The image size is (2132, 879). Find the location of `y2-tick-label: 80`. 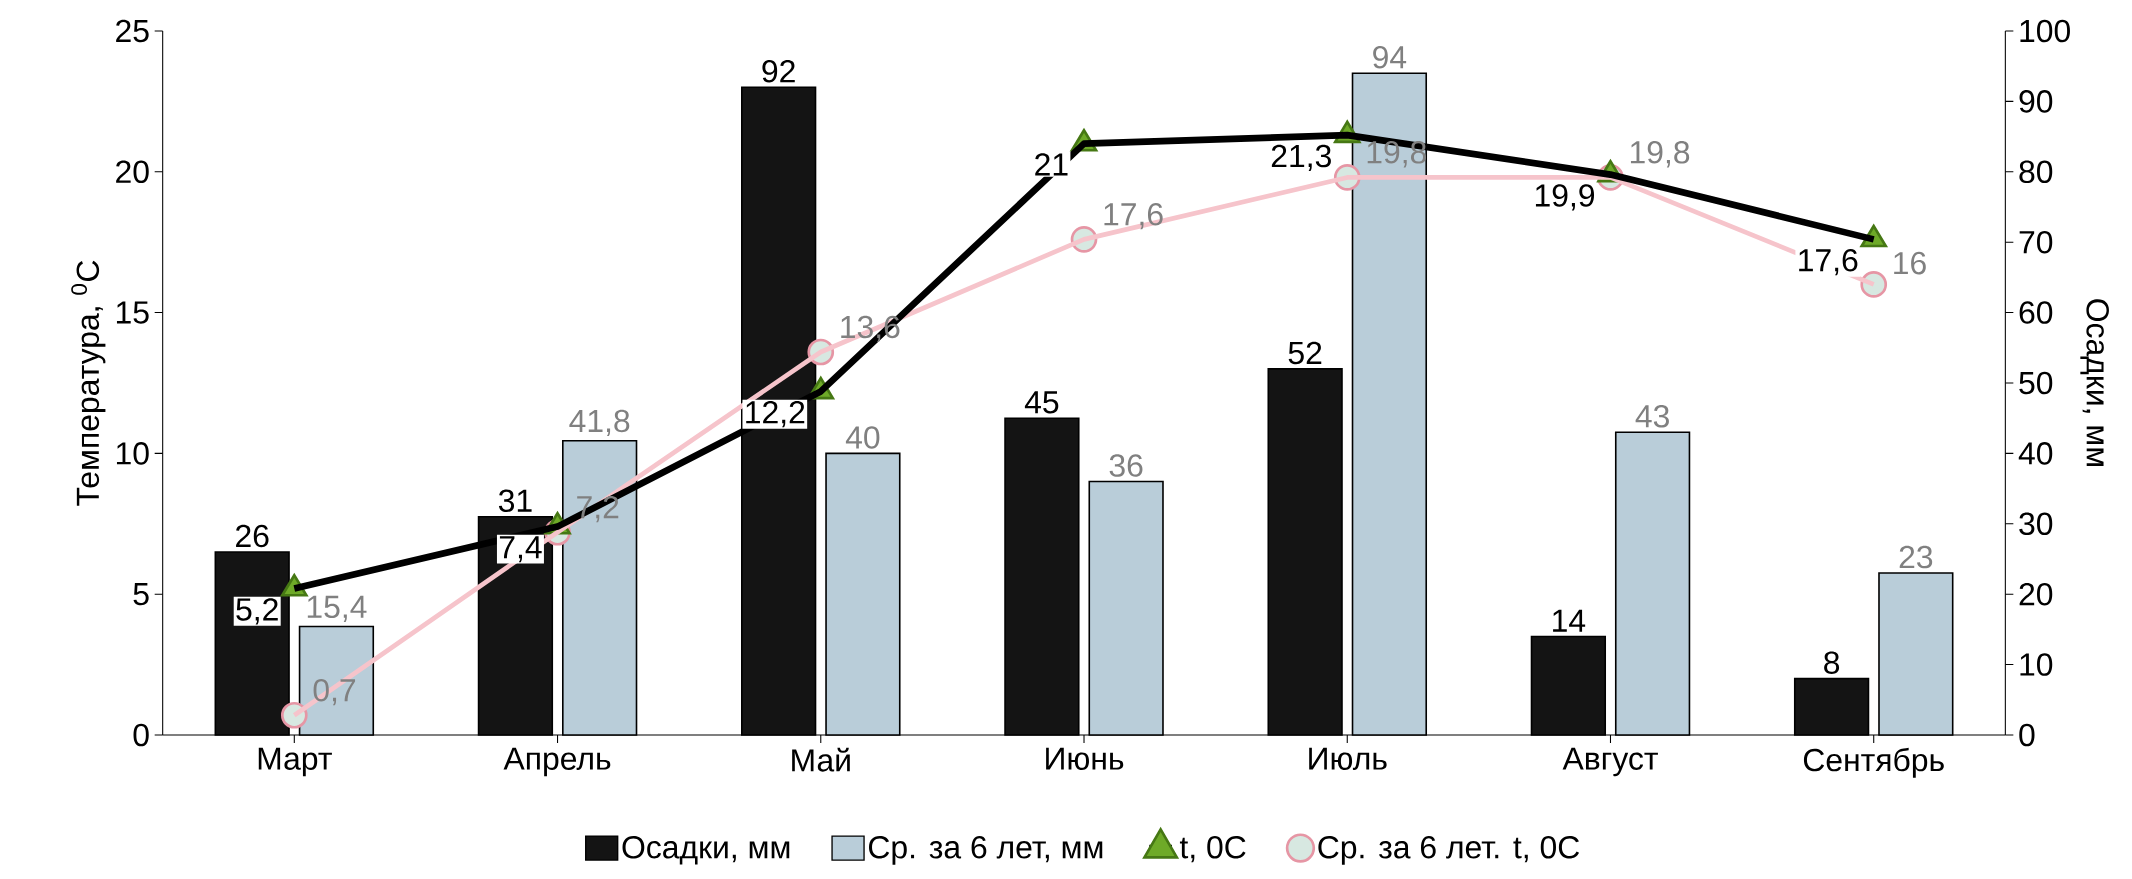

y2-tick-label: 80 is located at coordinates (2036, 172).